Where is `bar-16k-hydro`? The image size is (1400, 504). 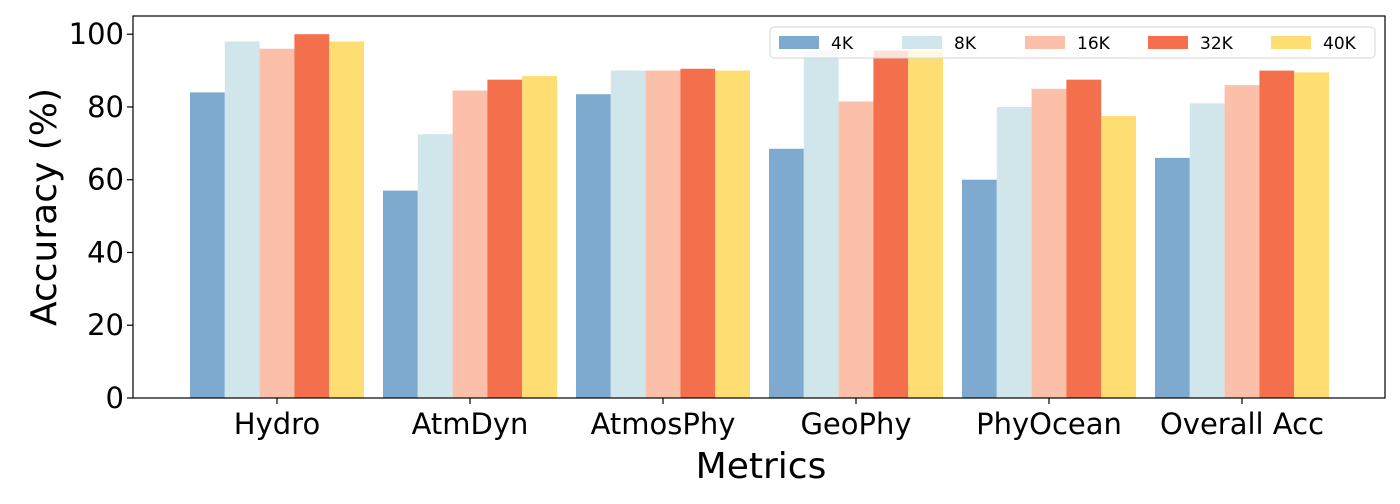 bar-16k-hydro is located at coordinates (277, 223).